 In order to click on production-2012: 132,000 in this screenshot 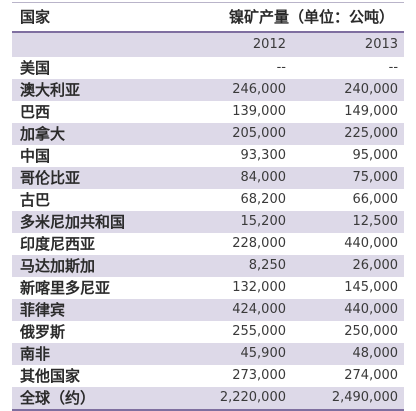, I will do `click(259, 287)`.